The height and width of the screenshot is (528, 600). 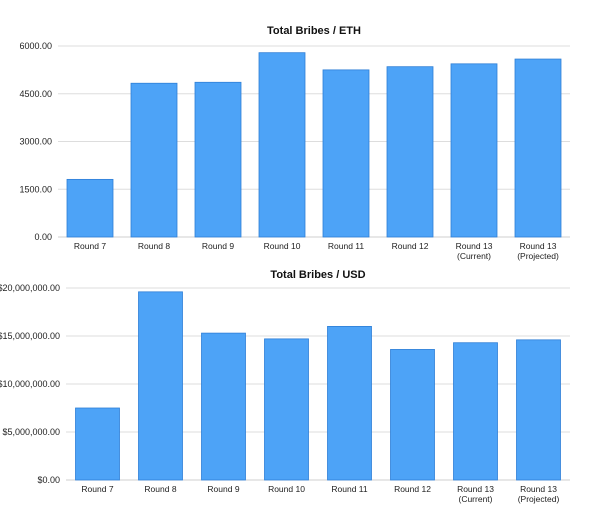 What do you see at coordinates (160, 489) in the screenshot?
I see `usd-x-tick-label: Round 8` at bounding box center [160, 489].